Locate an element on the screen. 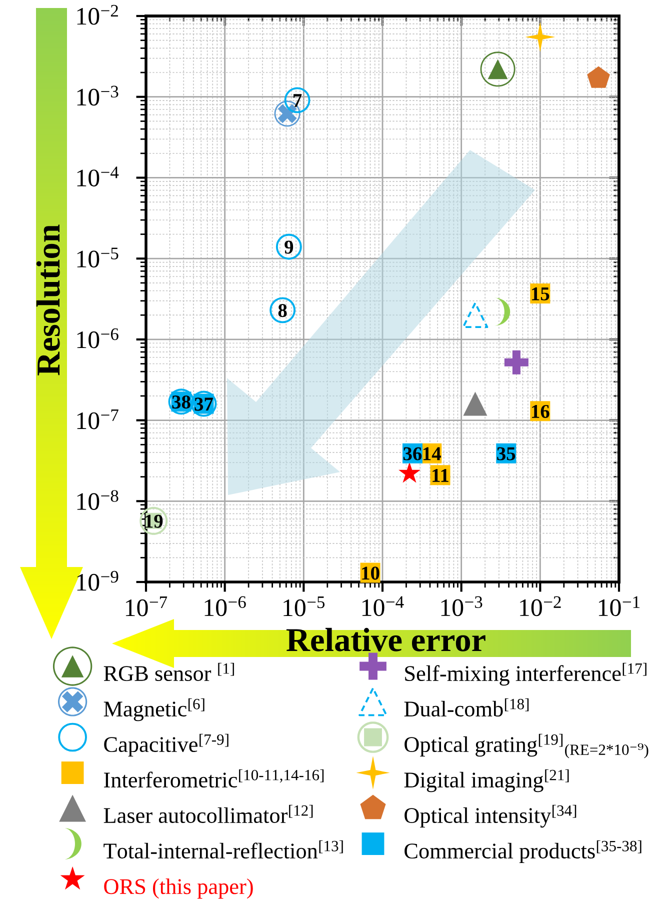  legend-label: Commercial products$^{[35-38]}$ is located at coordinates (523, 852).